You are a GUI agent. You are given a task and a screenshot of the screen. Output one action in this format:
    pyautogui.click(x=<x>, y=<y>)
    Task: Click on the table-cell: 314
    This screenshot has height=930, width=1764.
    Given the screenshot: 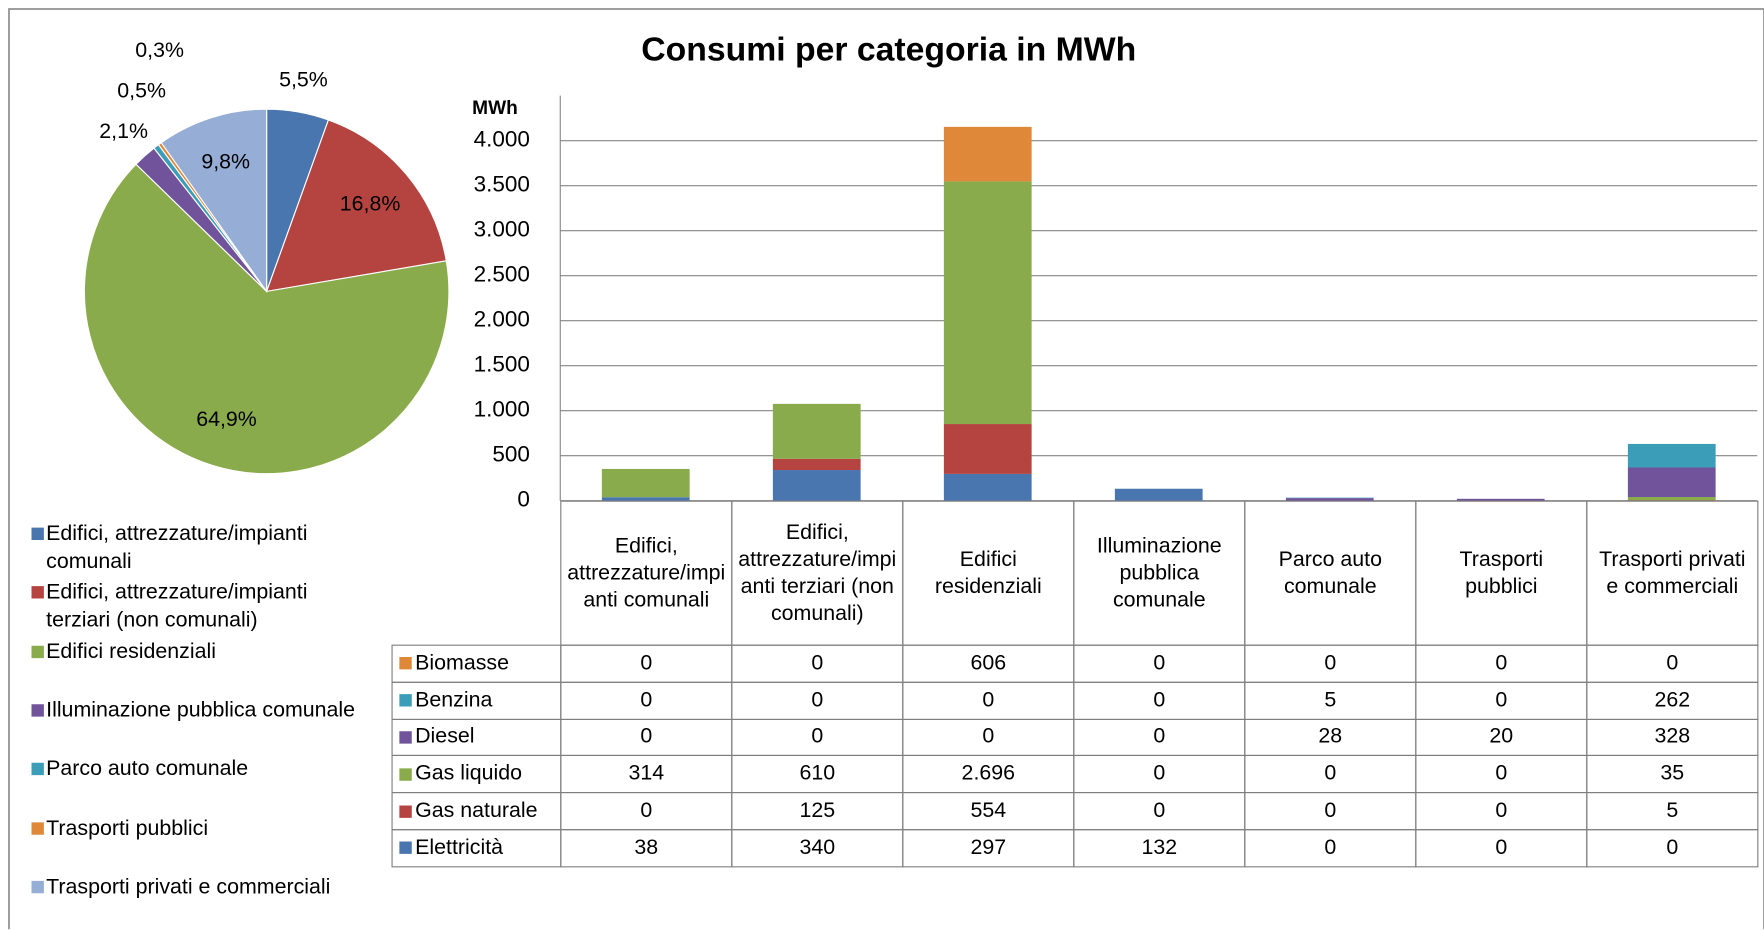 What is the action you would take?
    pyautogui.click(x=646, y=774)
    